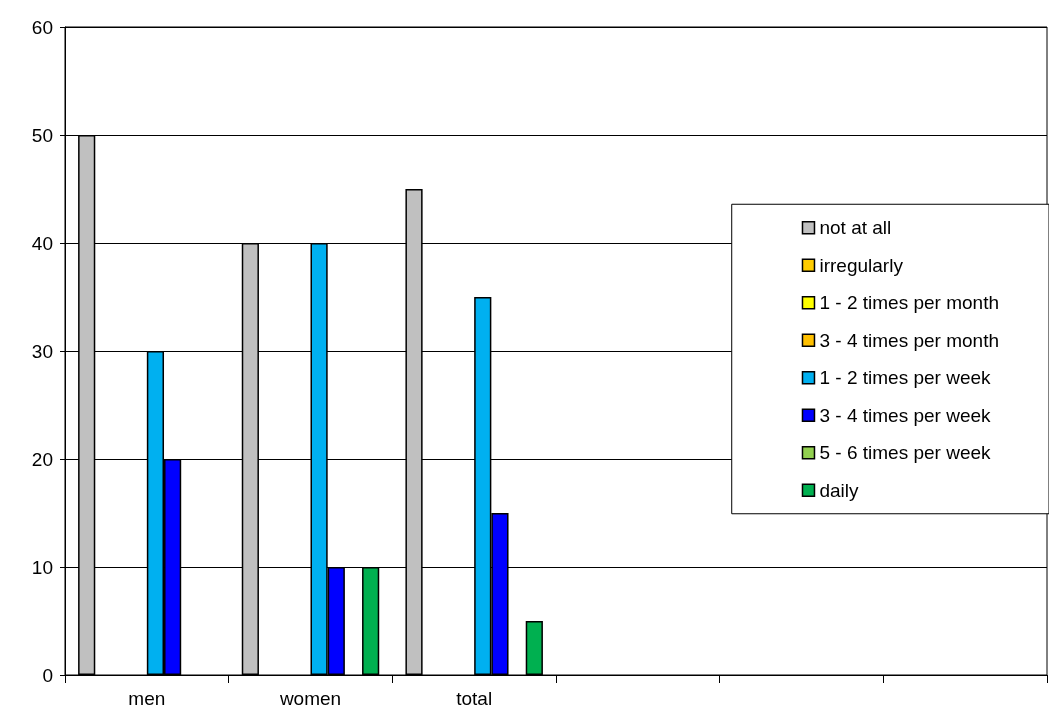 Image resolution: width=1057 pixels, height=718 pixels. I want to click on x-tick-label: men, so click(147, 698).